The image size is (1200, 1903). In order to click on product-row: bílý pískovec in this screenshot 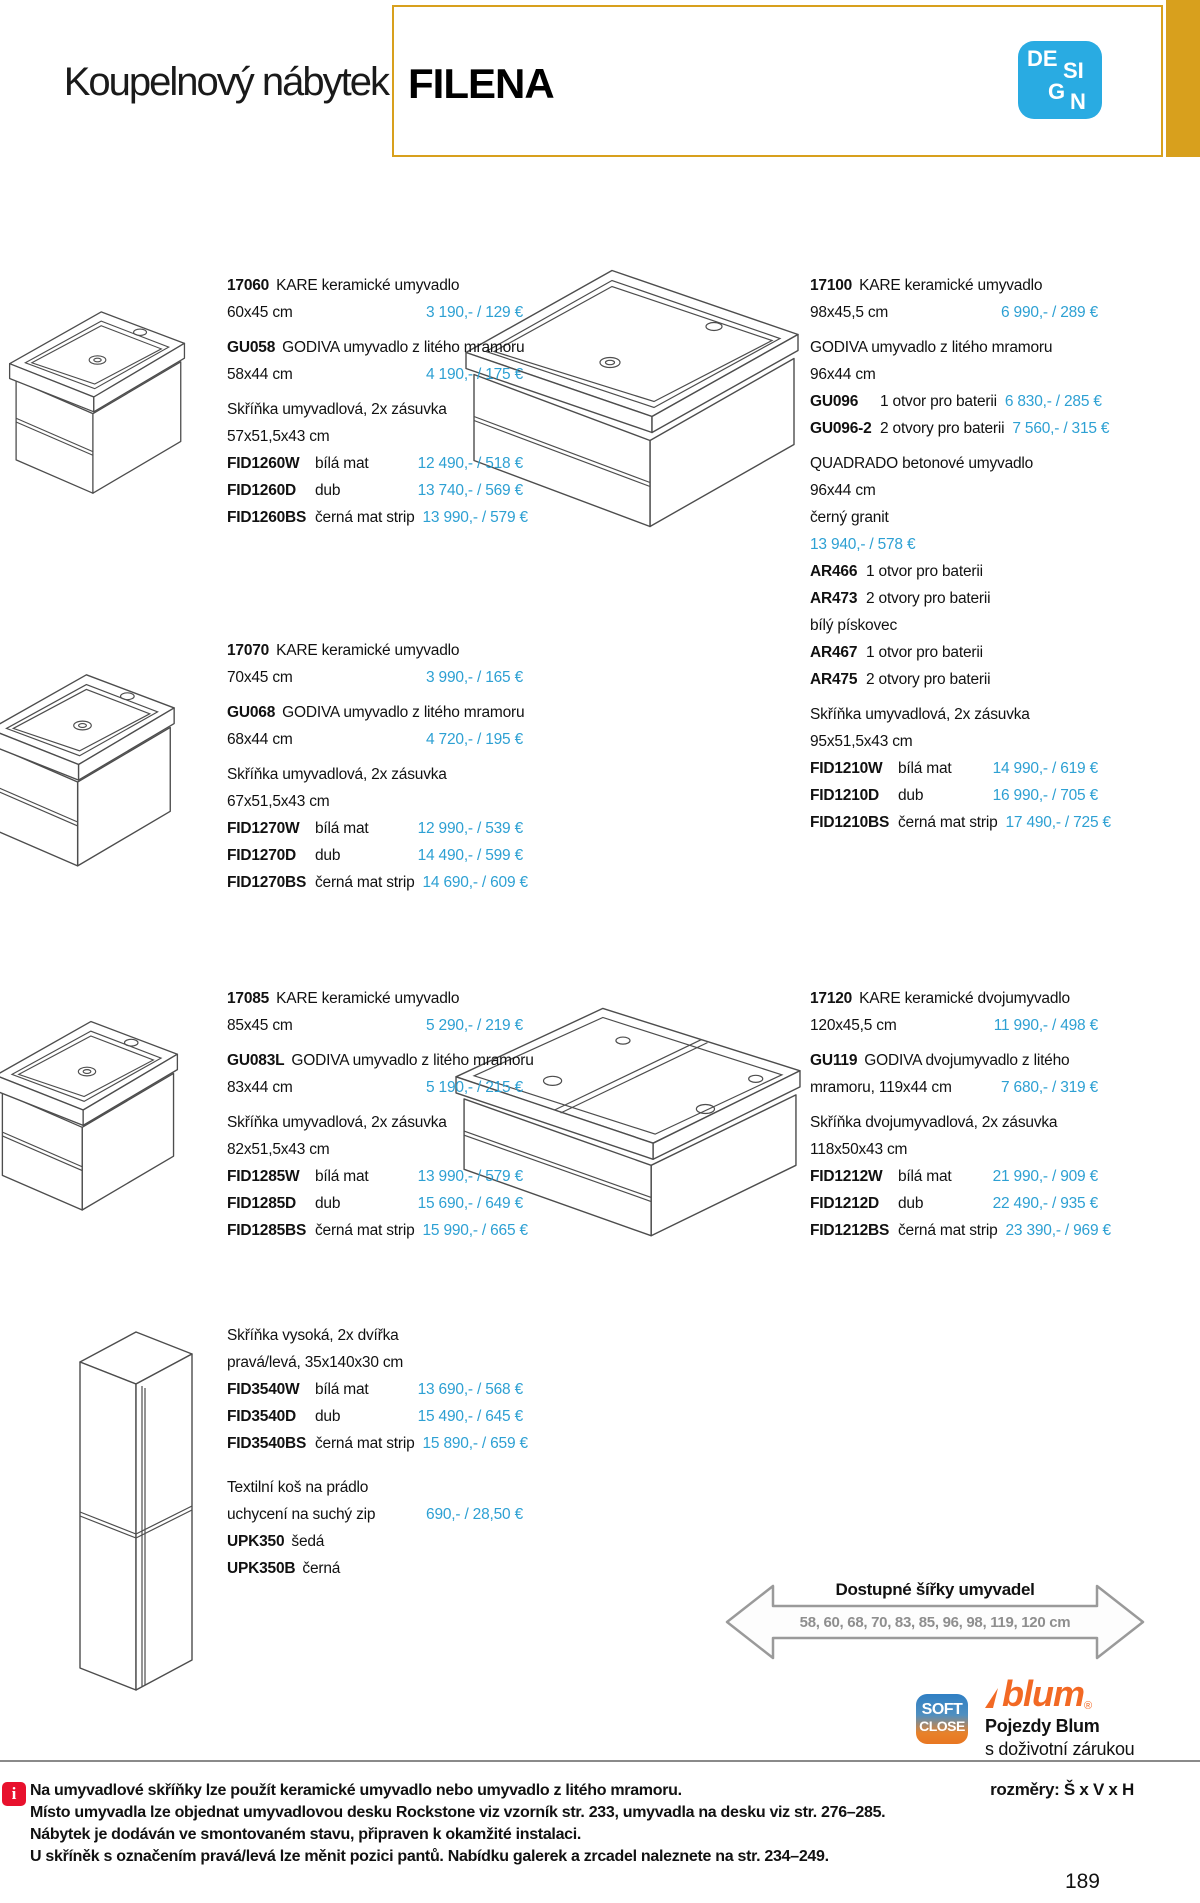, I will do `click(954, 625)`.